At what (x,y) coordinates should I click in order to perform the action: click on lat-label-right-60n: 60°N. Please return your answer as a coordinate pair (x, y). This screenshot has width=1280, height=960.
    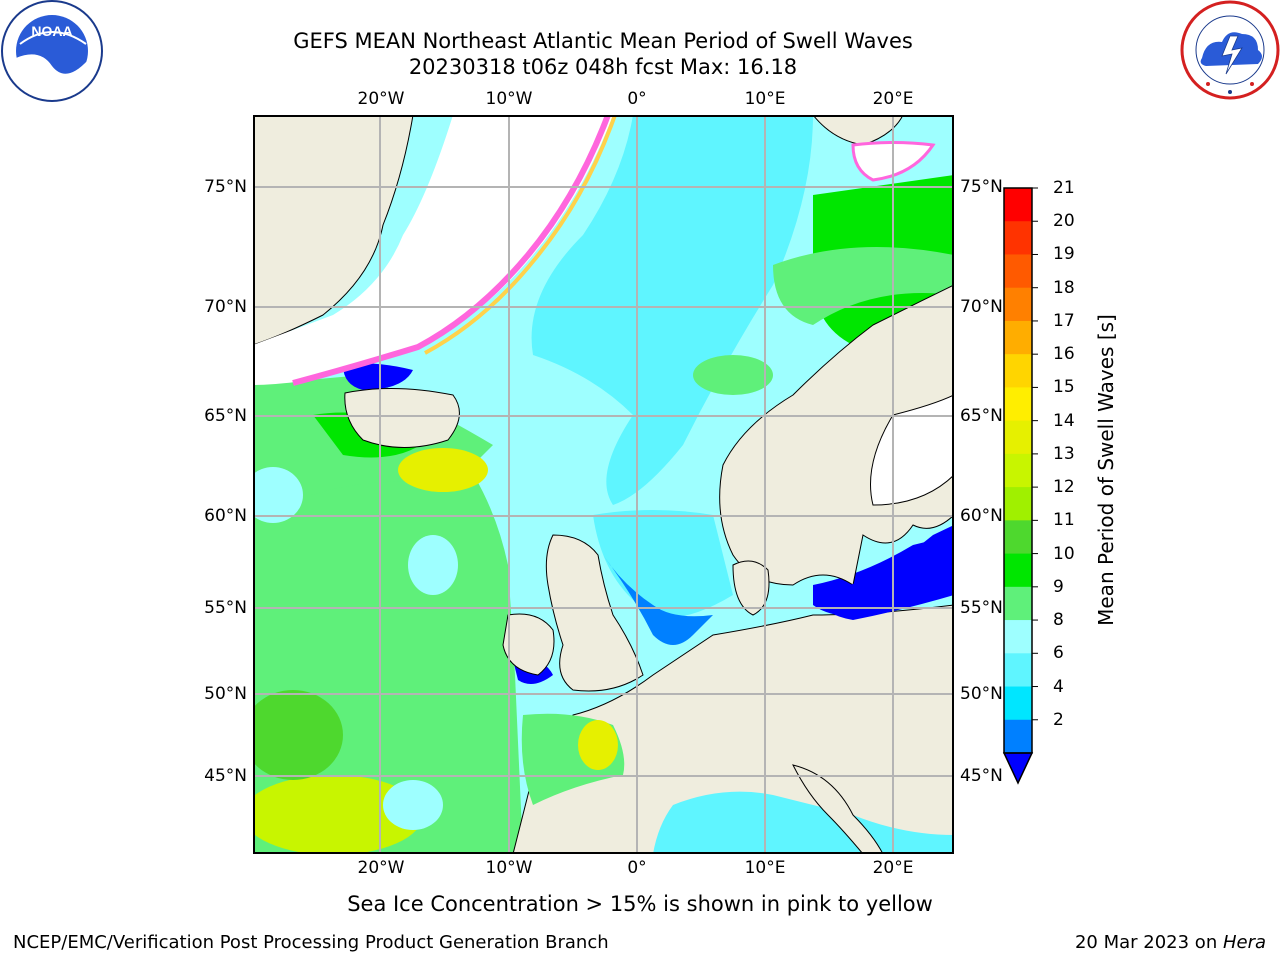
    Looking at the image, I should click on (981, 516).